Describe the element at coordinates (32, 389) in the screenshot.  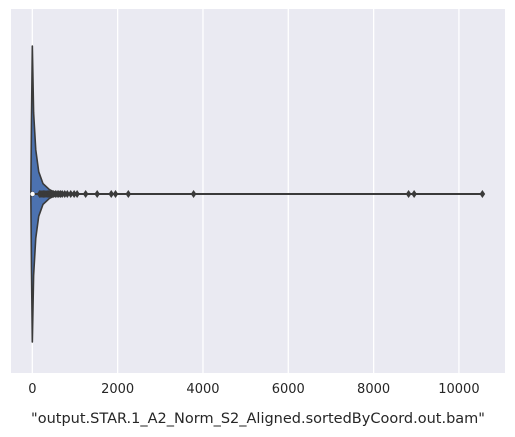
I see `x-tick-label-0: 0` at that location.